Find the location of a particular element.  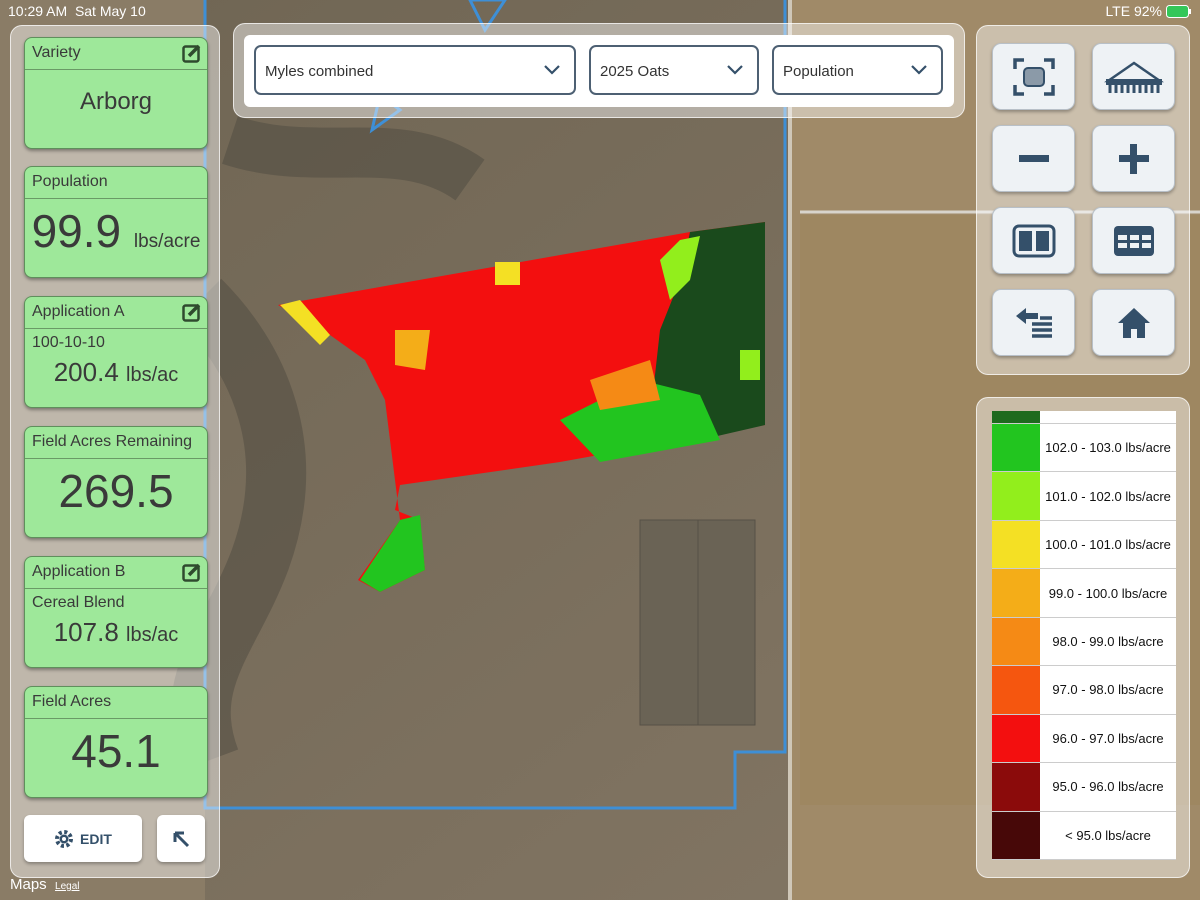

legend-row: 95.0 - 96.0 lbs/acre is located at coordinates (1084, 787).